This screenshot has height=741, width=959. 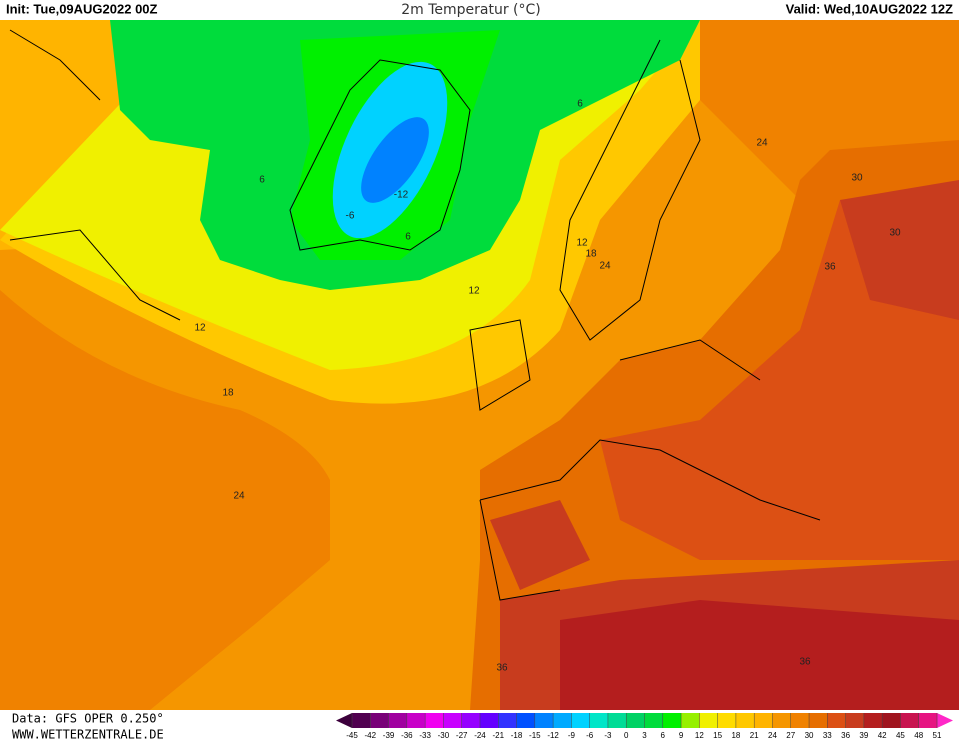 I want to click on colorbar-label: 27, so click(x=790, y=735).